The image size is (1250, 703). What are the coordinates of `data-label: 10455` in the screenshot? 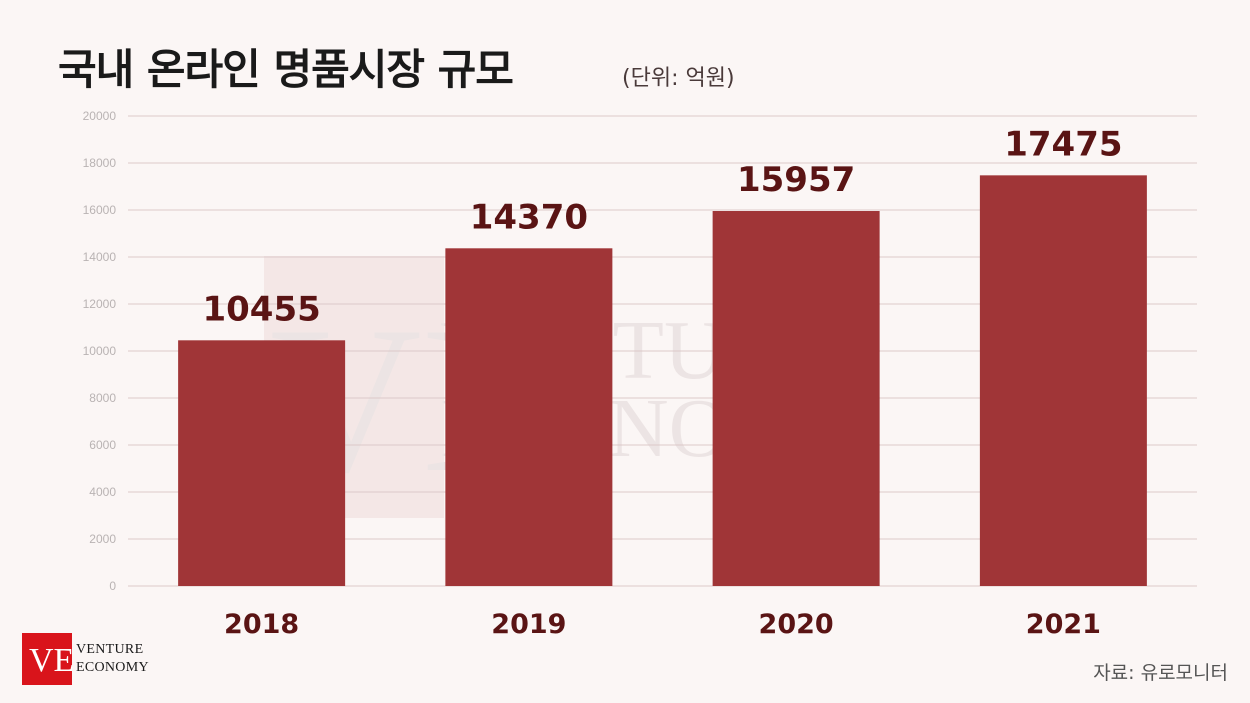 It's located at (261, 309).